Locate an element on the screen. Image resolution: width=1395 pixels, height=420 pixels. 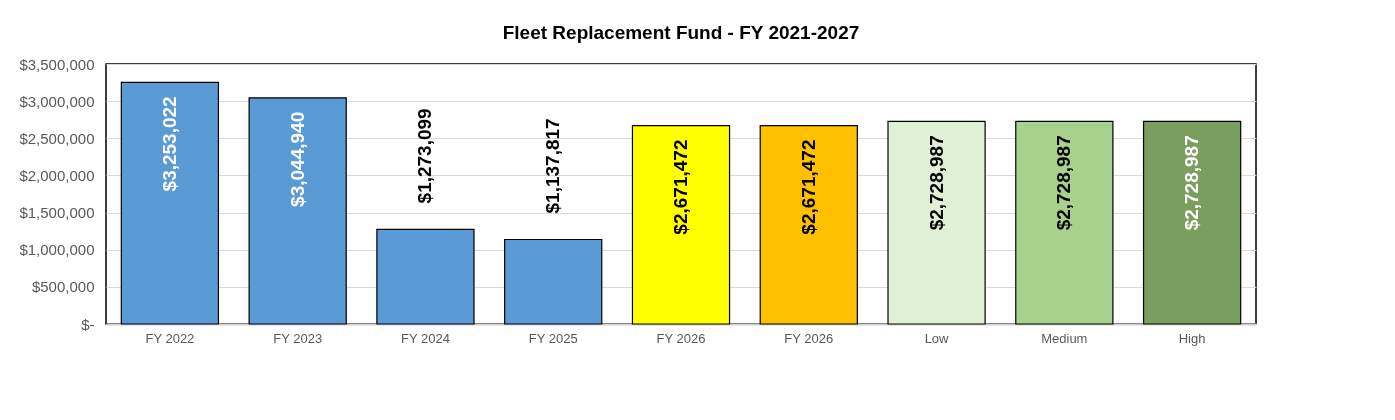
y-tick-label: $500,000 is located at coordinates (63, 287).